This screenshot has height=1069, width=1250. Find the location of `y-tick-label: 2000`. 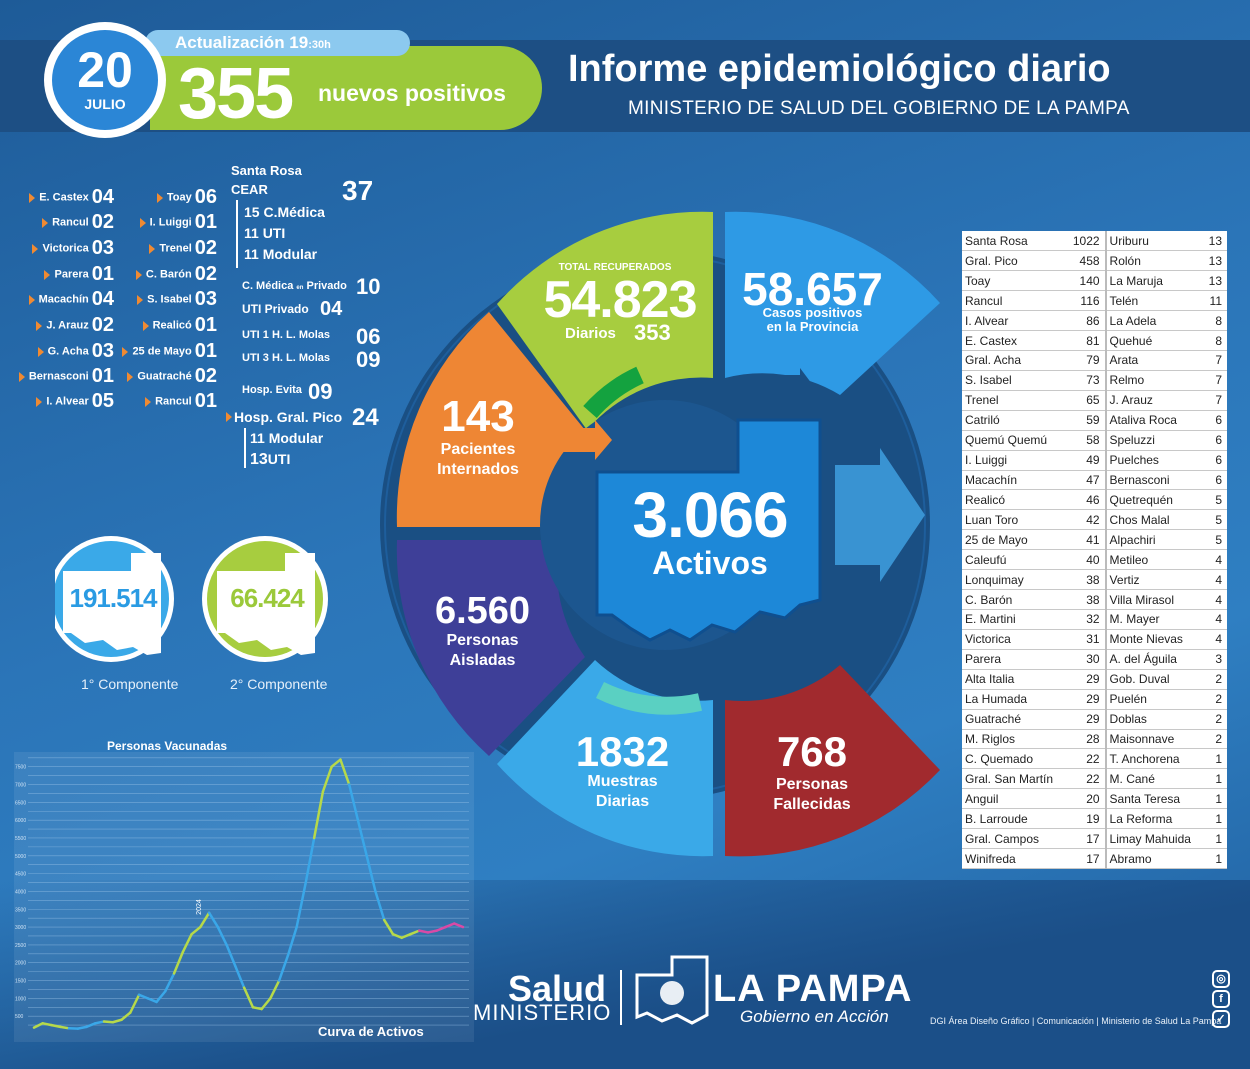

y-tick-label: 2000 is located at coordinates (20, 964).